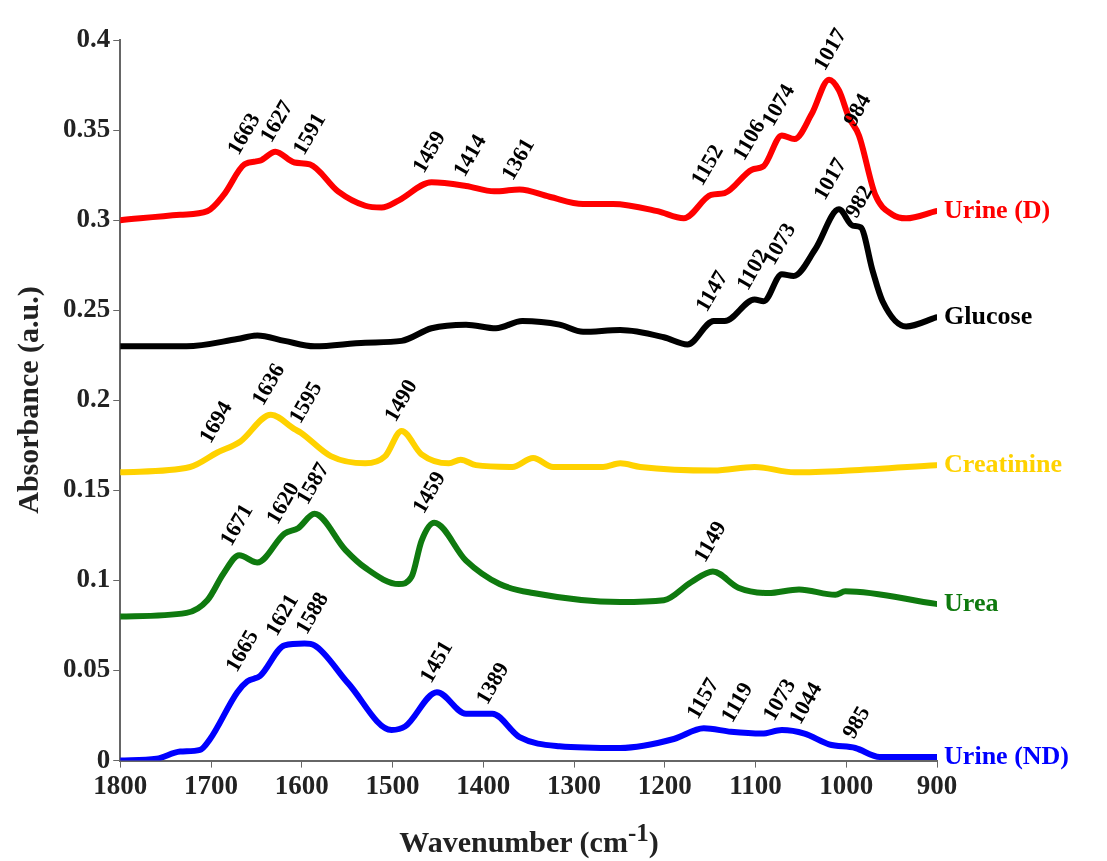 This screenshot has height=861, width=1107. Describe the element at coordinates (664, 784) in the screenshot. I see `x-tick-label: 1200` at that location.